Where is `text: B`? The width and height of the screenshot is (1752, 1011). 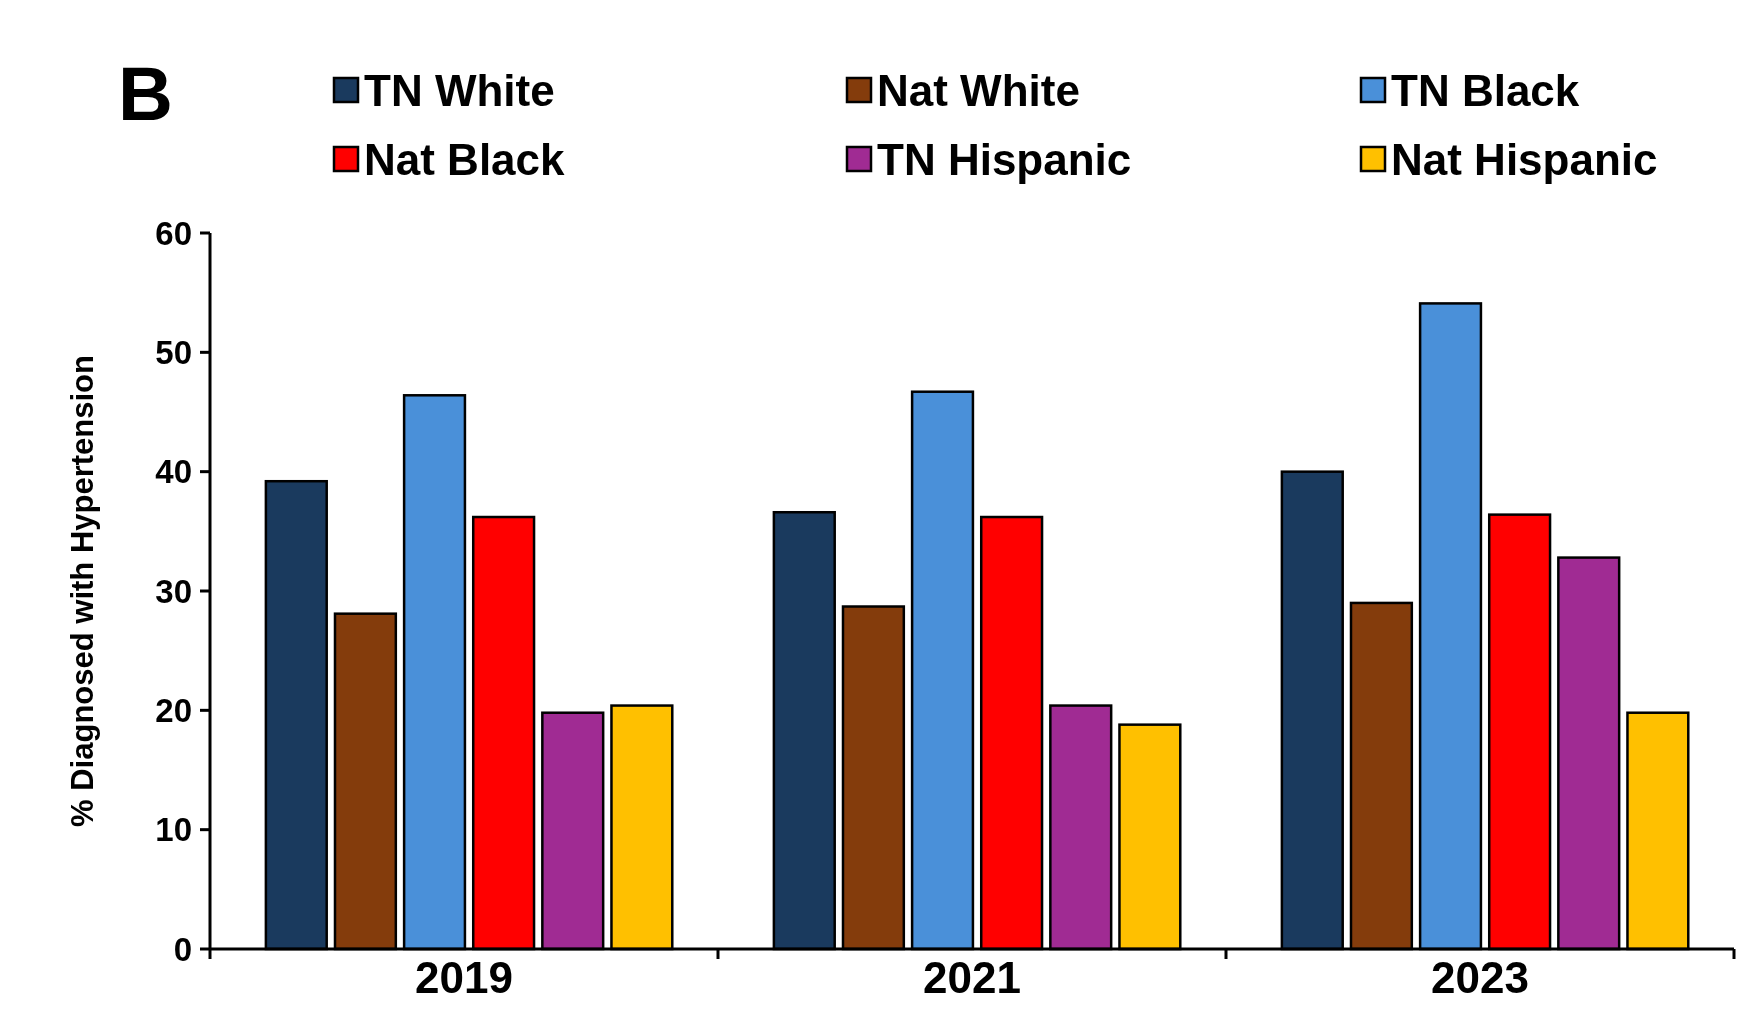
text: B is located at coordinates (145, 93).